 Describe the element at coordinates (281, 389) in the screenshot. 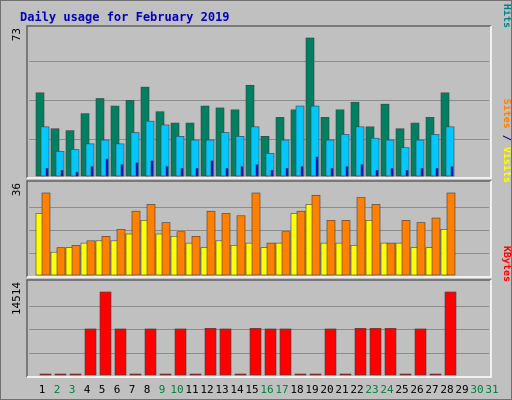

I see `x-tick-label-day-17: 17` at that location.